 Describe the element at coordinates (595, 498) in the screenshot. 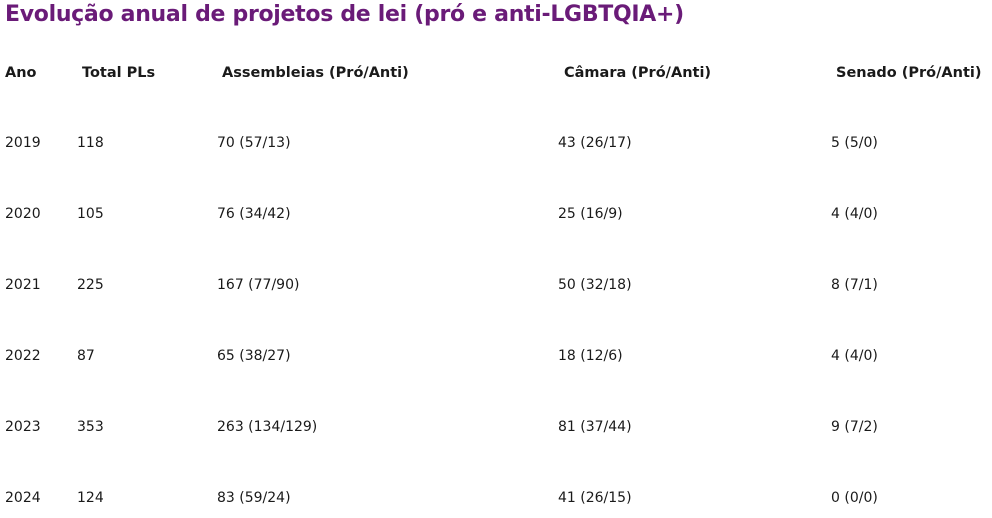

I see `table-cell: 41 (26/15)` at that location.